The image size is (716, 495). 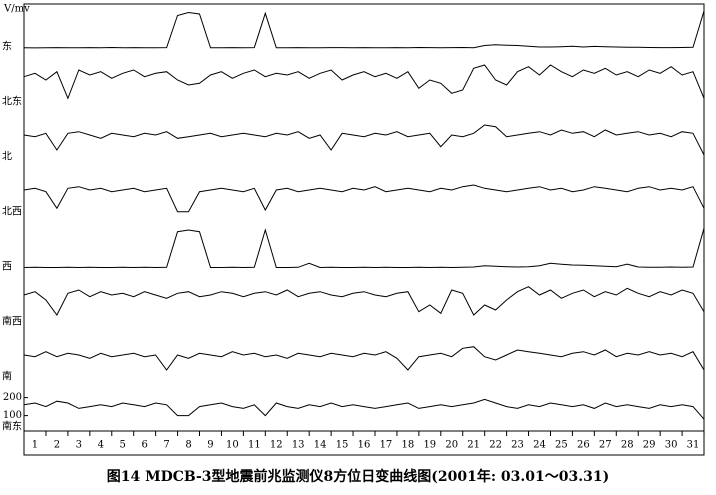 I want to click on series-label: 北东, so click(x=12, y=101).